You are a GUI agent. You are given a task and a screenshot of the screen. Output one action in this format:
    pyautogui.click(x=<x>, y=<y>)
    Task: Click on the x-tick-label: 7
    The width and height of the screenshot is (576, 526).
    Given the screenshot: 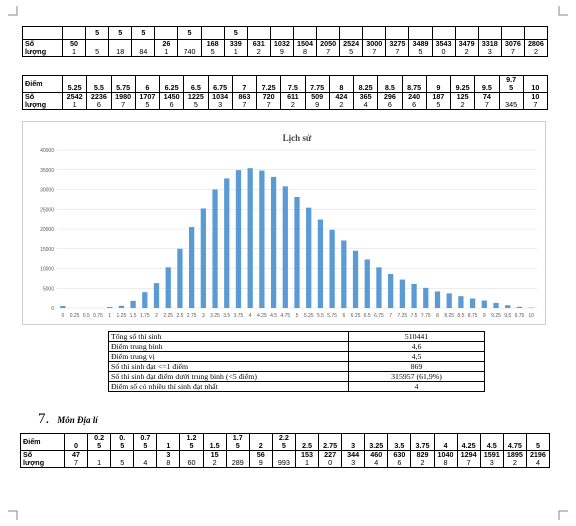 What is the action you would take?
    pyautogui.click(x=390, y=316)
    